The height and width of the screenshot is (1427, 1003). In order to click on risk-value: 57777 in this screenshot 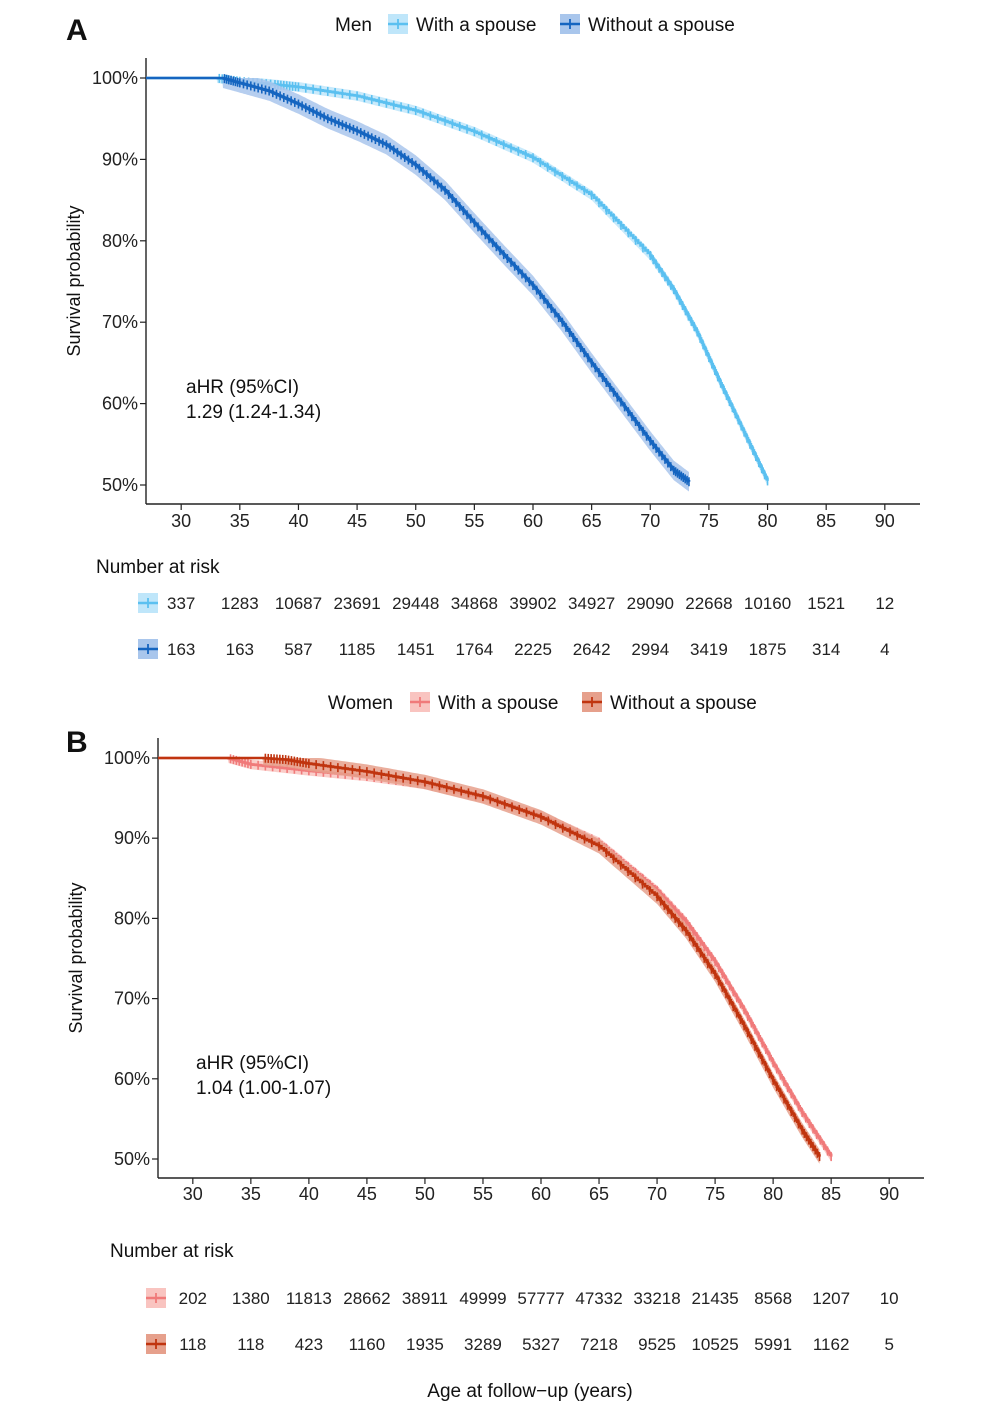, I will do `click(540, 1298)`.